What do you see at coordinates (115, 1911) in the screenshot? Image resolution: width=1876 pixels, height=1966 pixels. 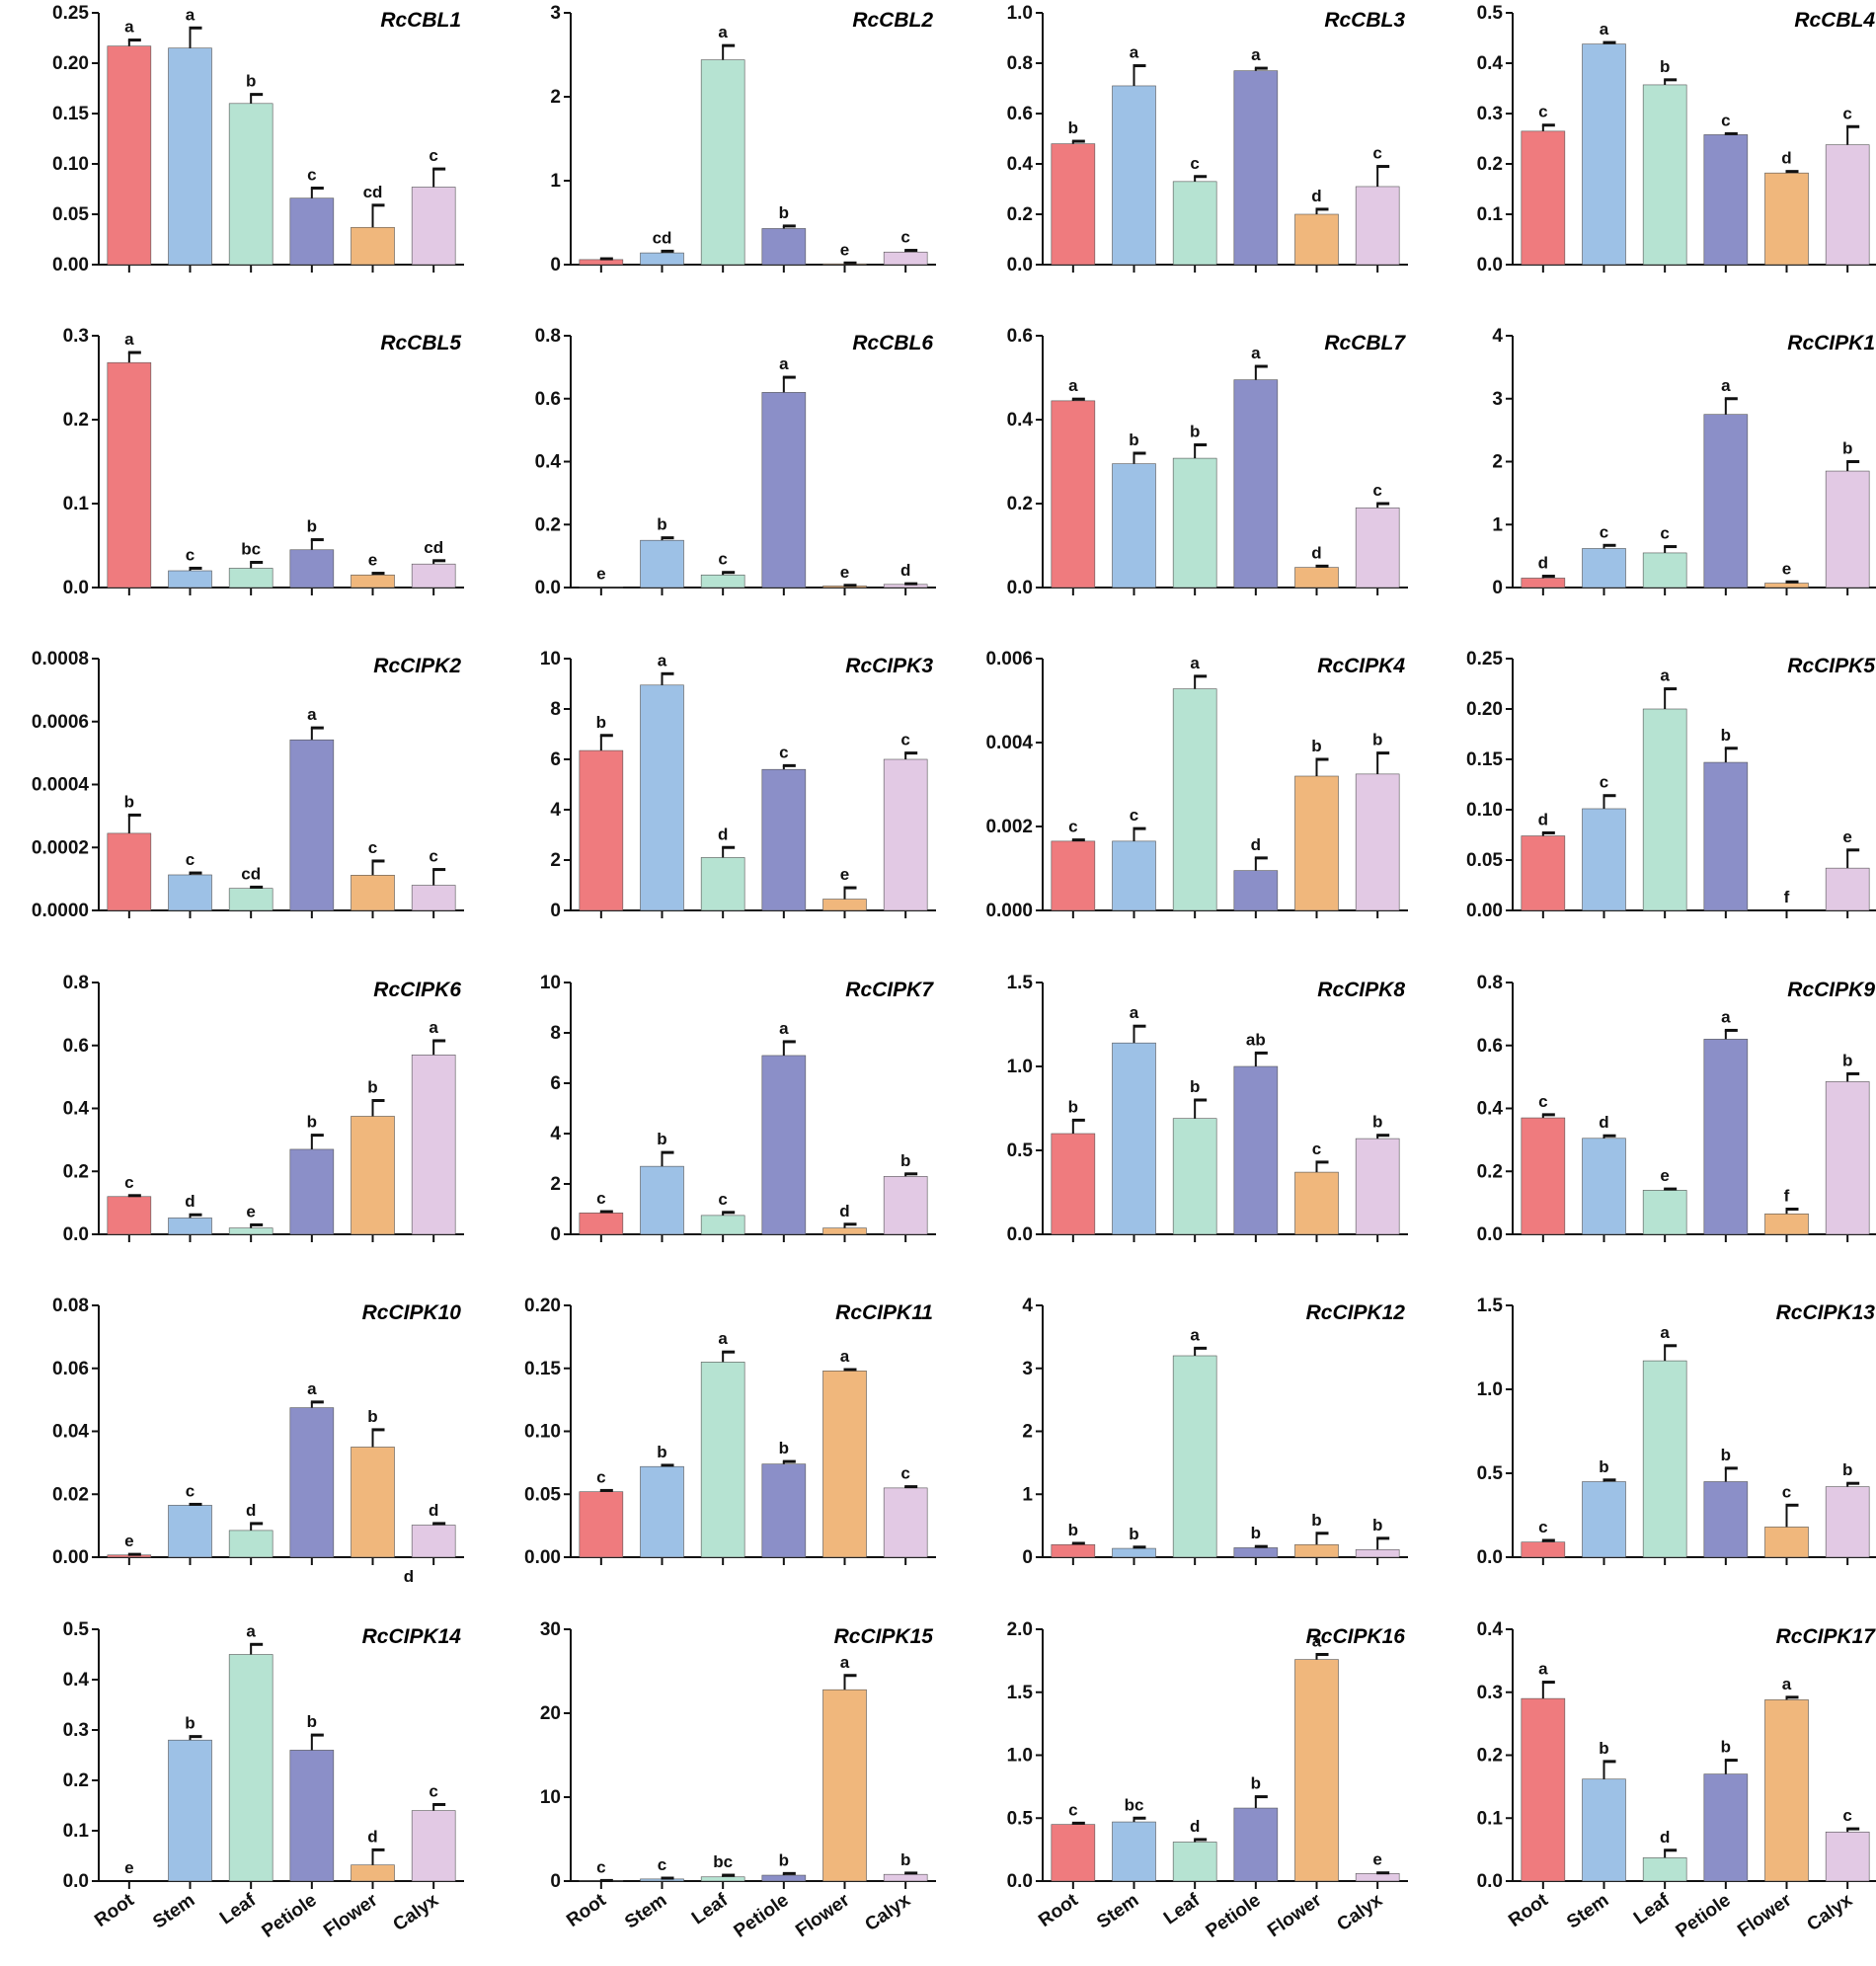 I see `category-label: Root` at bounding box center [115, 1911].